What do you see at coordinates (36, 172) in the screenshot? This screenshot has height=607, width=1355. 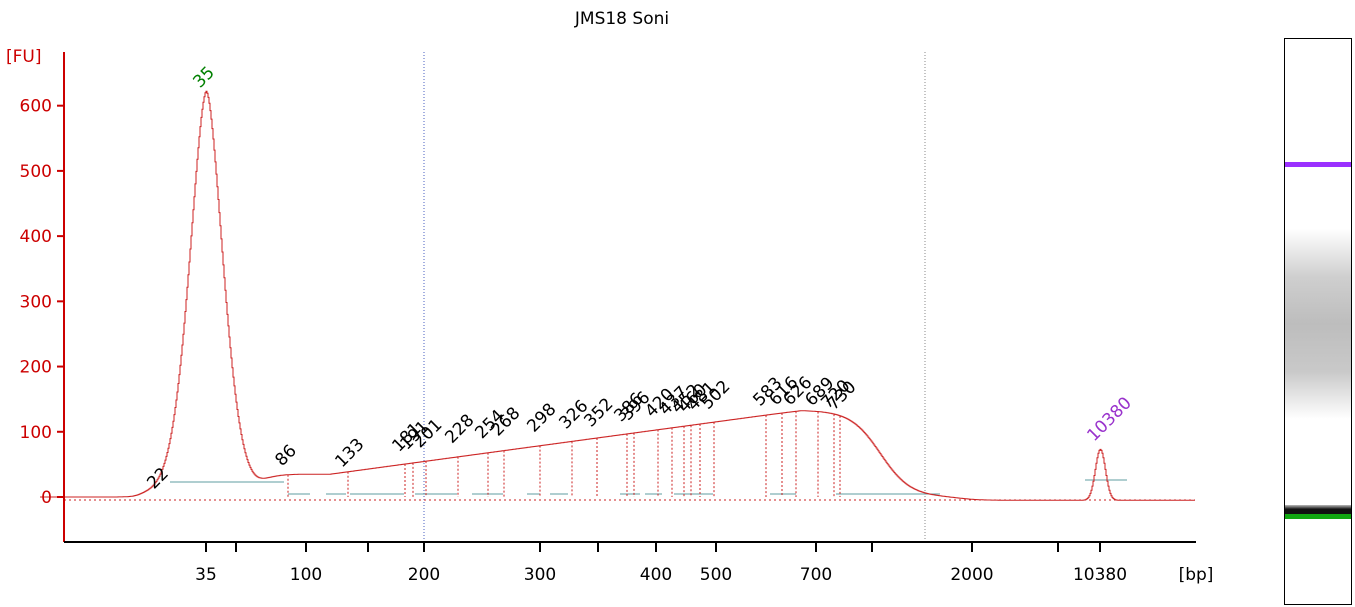 I see `y-tick-label: 500` at bounding box center [36, 172].